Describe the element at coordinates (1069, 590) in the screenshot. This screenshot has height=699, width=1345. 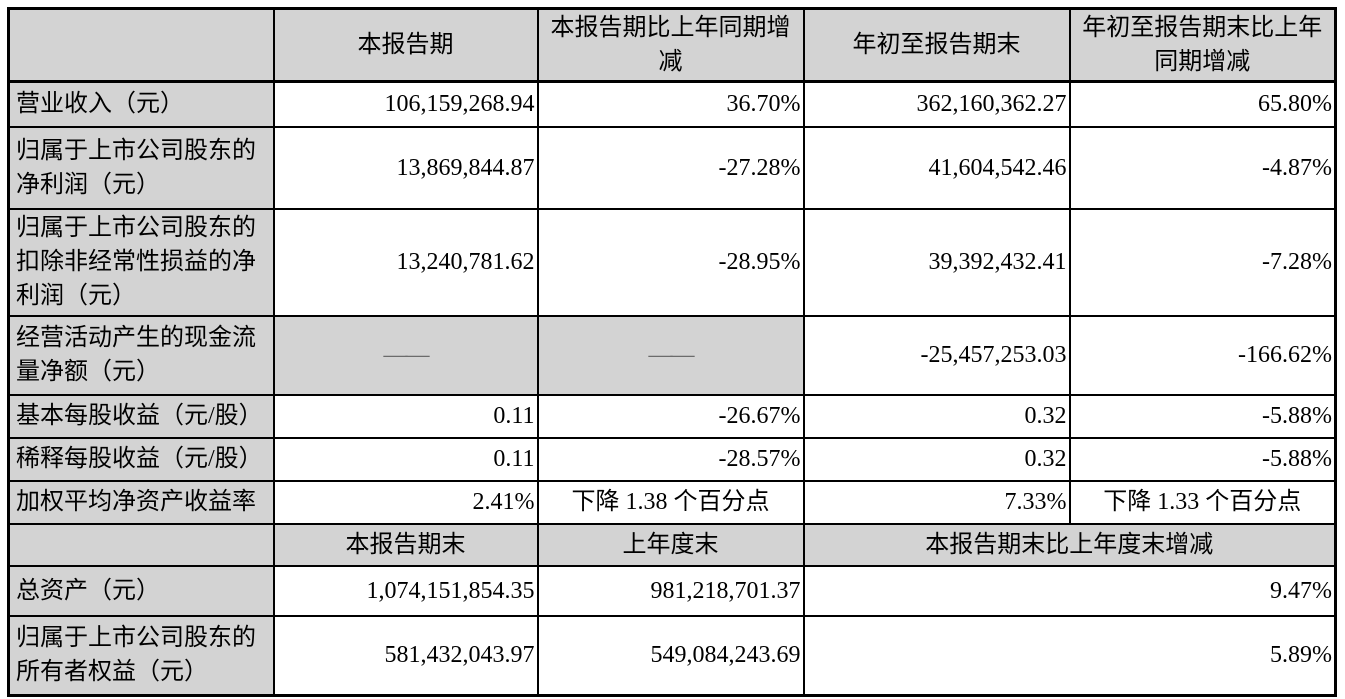
I see `cell-period-end-change: 9.47%` at that location.